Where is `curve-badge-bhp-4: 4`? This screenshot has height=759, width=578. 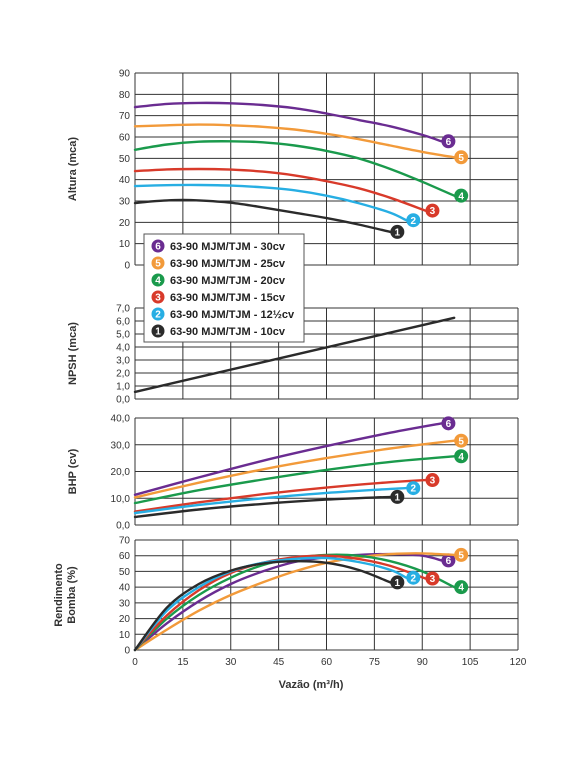 curve-badge-bhp-4: 4 is located at coordinates (461, 456).